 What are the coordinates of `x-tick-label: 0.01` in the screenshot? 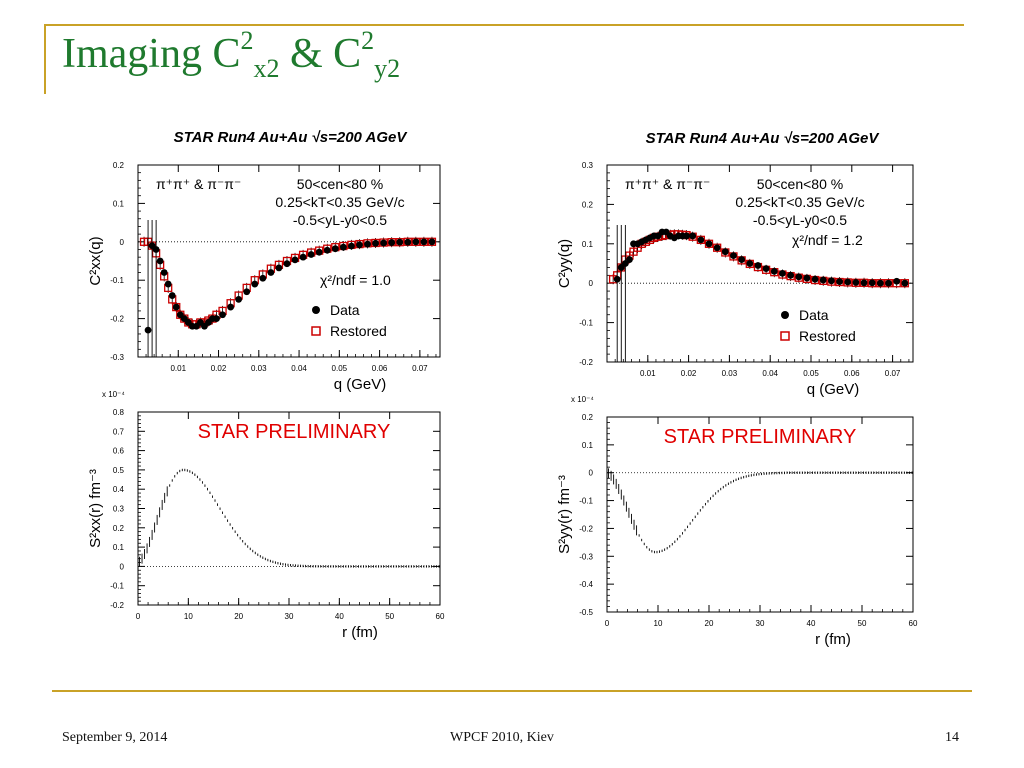 It's located at (178, 368).